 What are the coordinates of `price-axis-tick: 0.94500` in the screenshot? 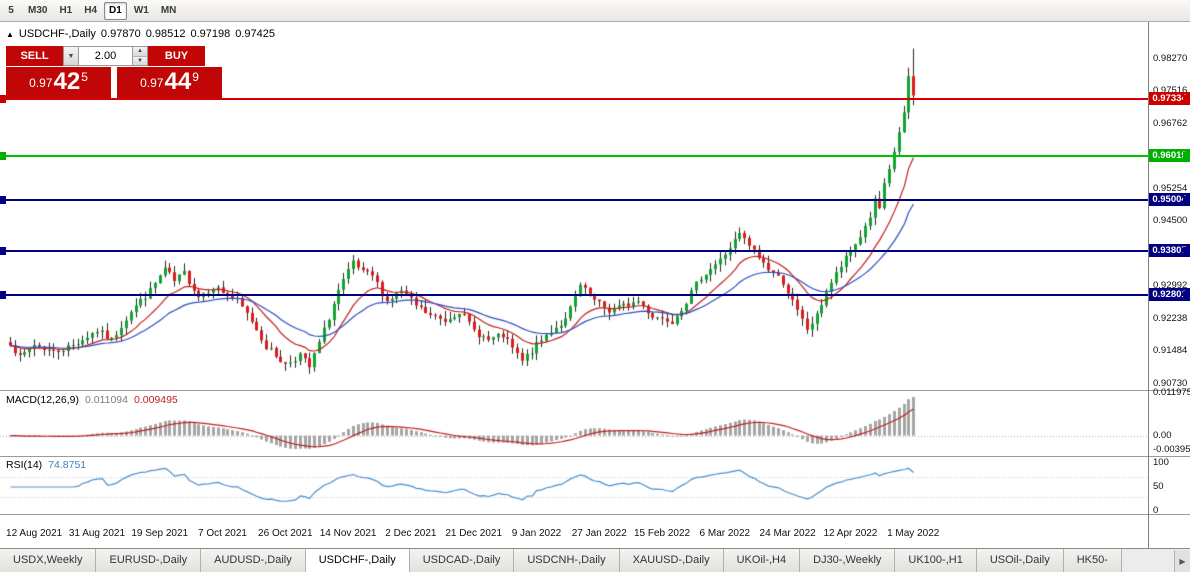 It's located at (1170, 221).